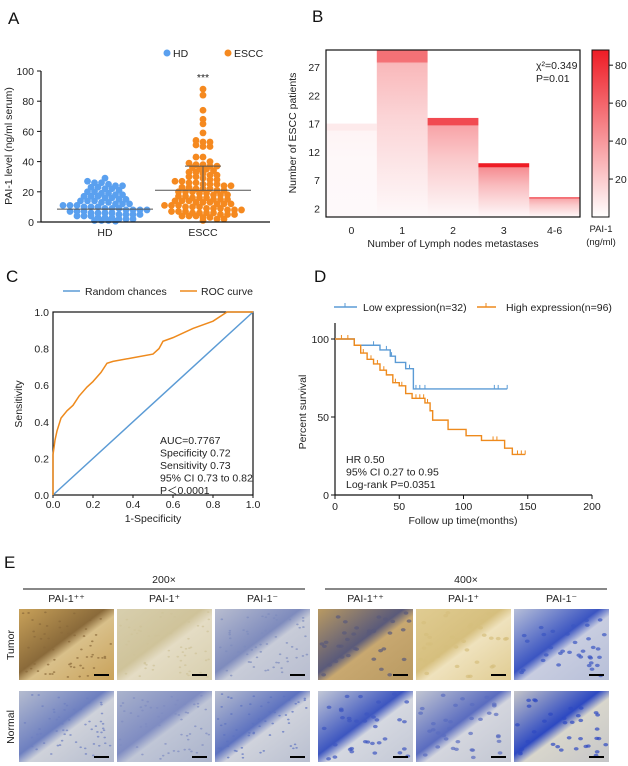  I want to click on y-tick-label: 2, so click(317, 210).